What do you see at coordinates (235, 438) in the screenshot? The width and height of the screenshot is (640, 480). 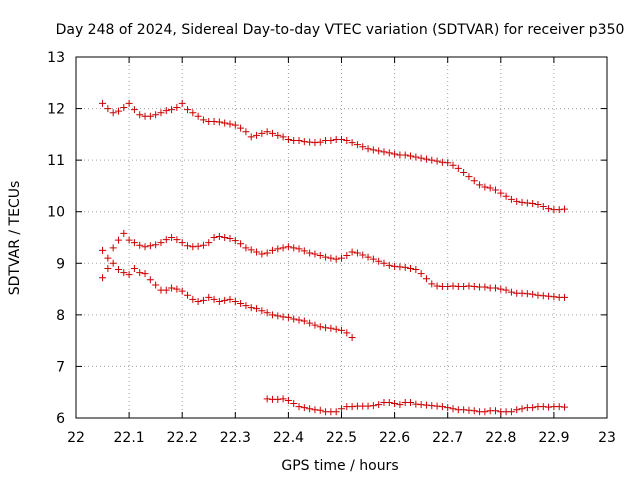 I see `x-tick-label: 22.3` at bounding box center [235, 438].